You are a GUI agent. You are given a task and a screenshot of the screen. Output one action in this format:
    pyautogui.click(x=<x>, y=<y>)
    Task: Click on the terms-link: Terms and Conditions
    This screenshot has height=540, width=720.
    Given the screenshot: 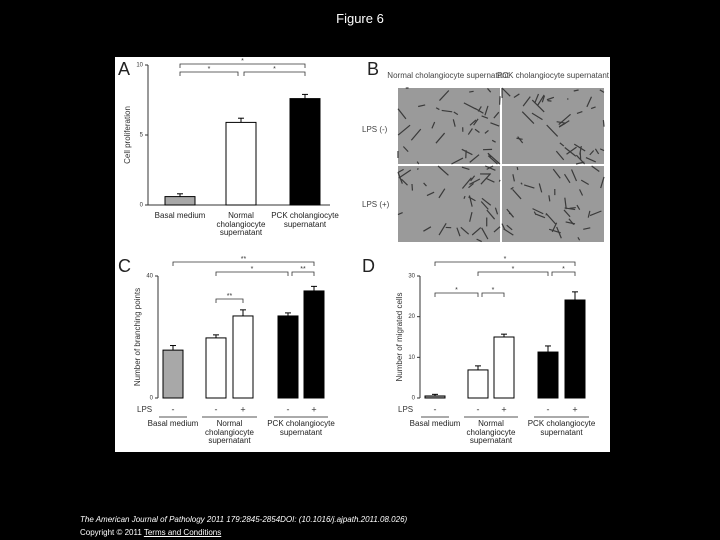 What is the action you would take?
    pyautogui.click(x=182, y=532)
    